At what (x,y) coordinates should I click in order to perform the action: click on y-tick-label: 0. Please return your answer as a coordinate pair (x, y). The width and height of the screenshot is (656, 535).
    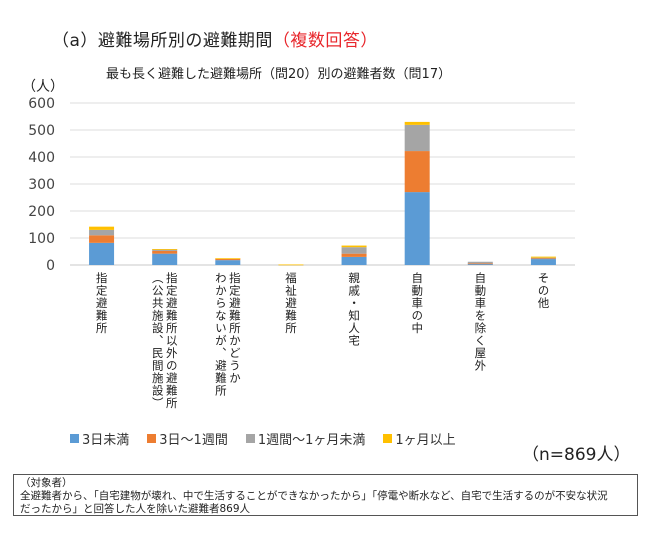
    Looking at the image, I should click on (50, 266).